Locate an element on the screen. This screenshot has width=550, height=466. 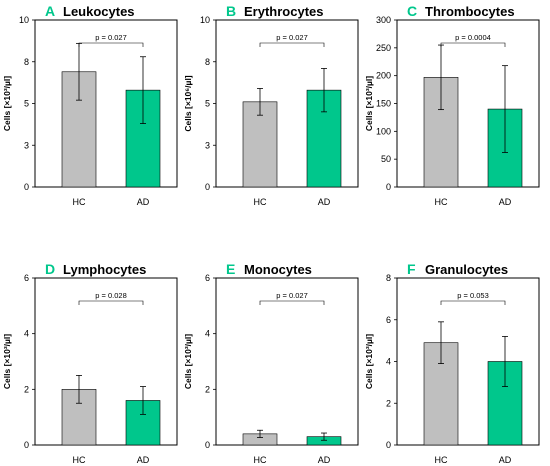
y-tick-label: 150 is located at coordinates (383, 104).